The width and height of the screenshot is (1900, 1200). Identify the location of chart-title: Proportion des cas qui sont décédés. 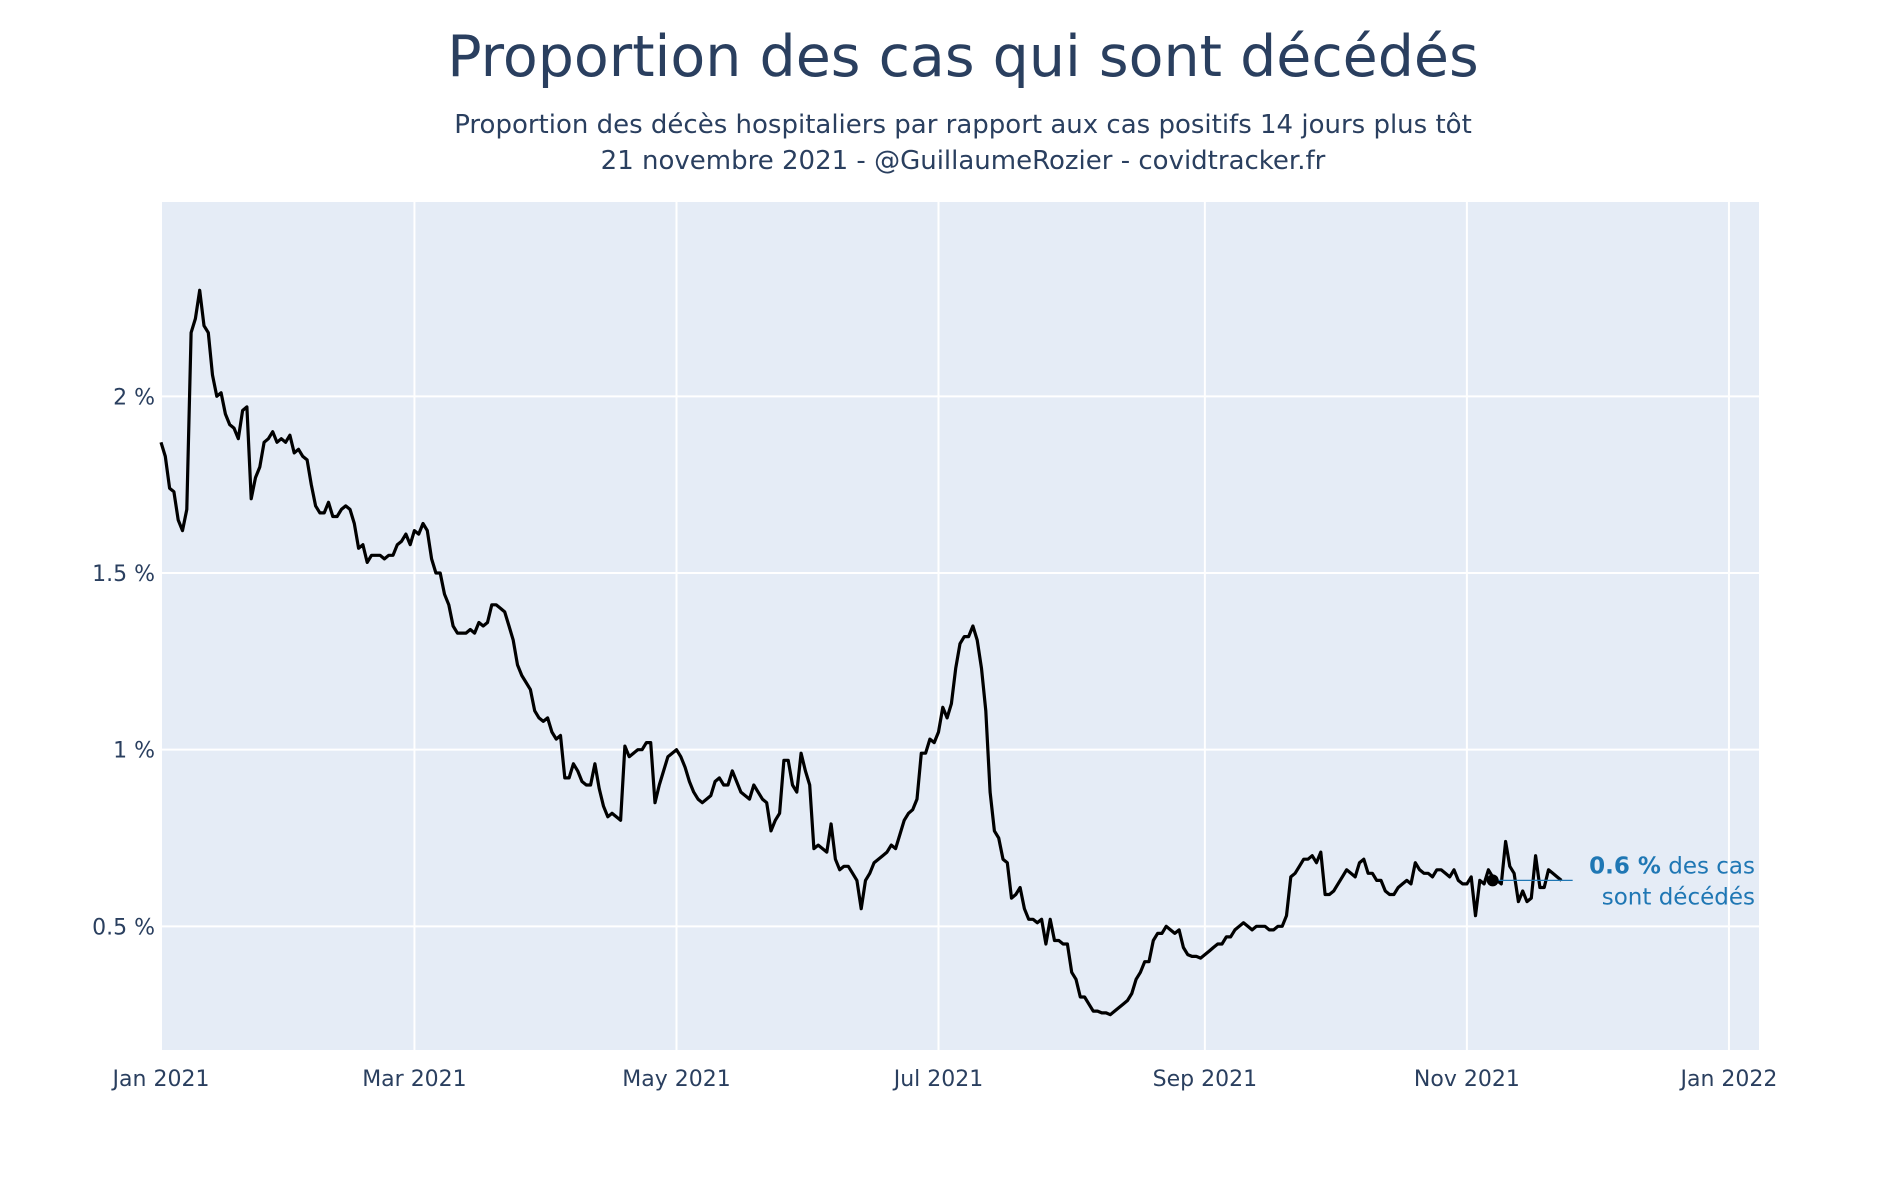
(962, 57).